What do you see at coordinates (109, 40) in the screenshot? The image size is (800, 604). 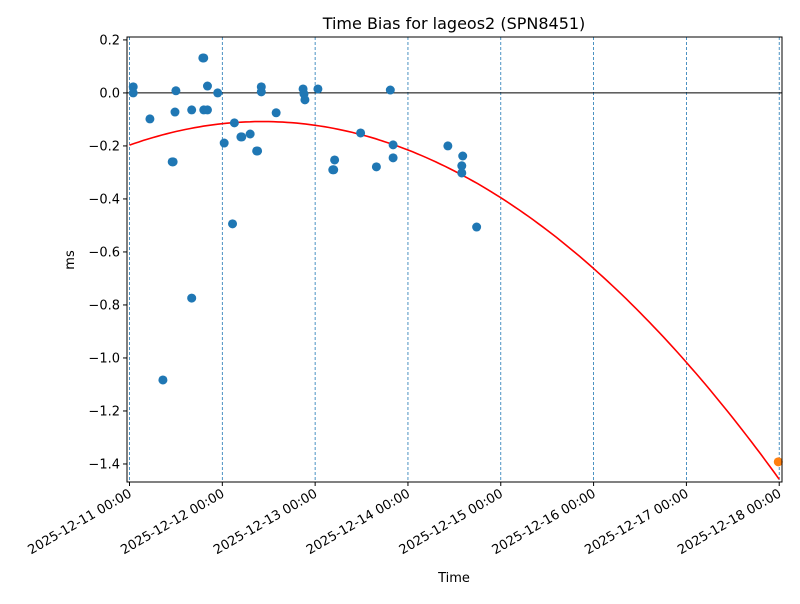 I see `y-tick-label: 0.2` at bounding box center [109, 40].